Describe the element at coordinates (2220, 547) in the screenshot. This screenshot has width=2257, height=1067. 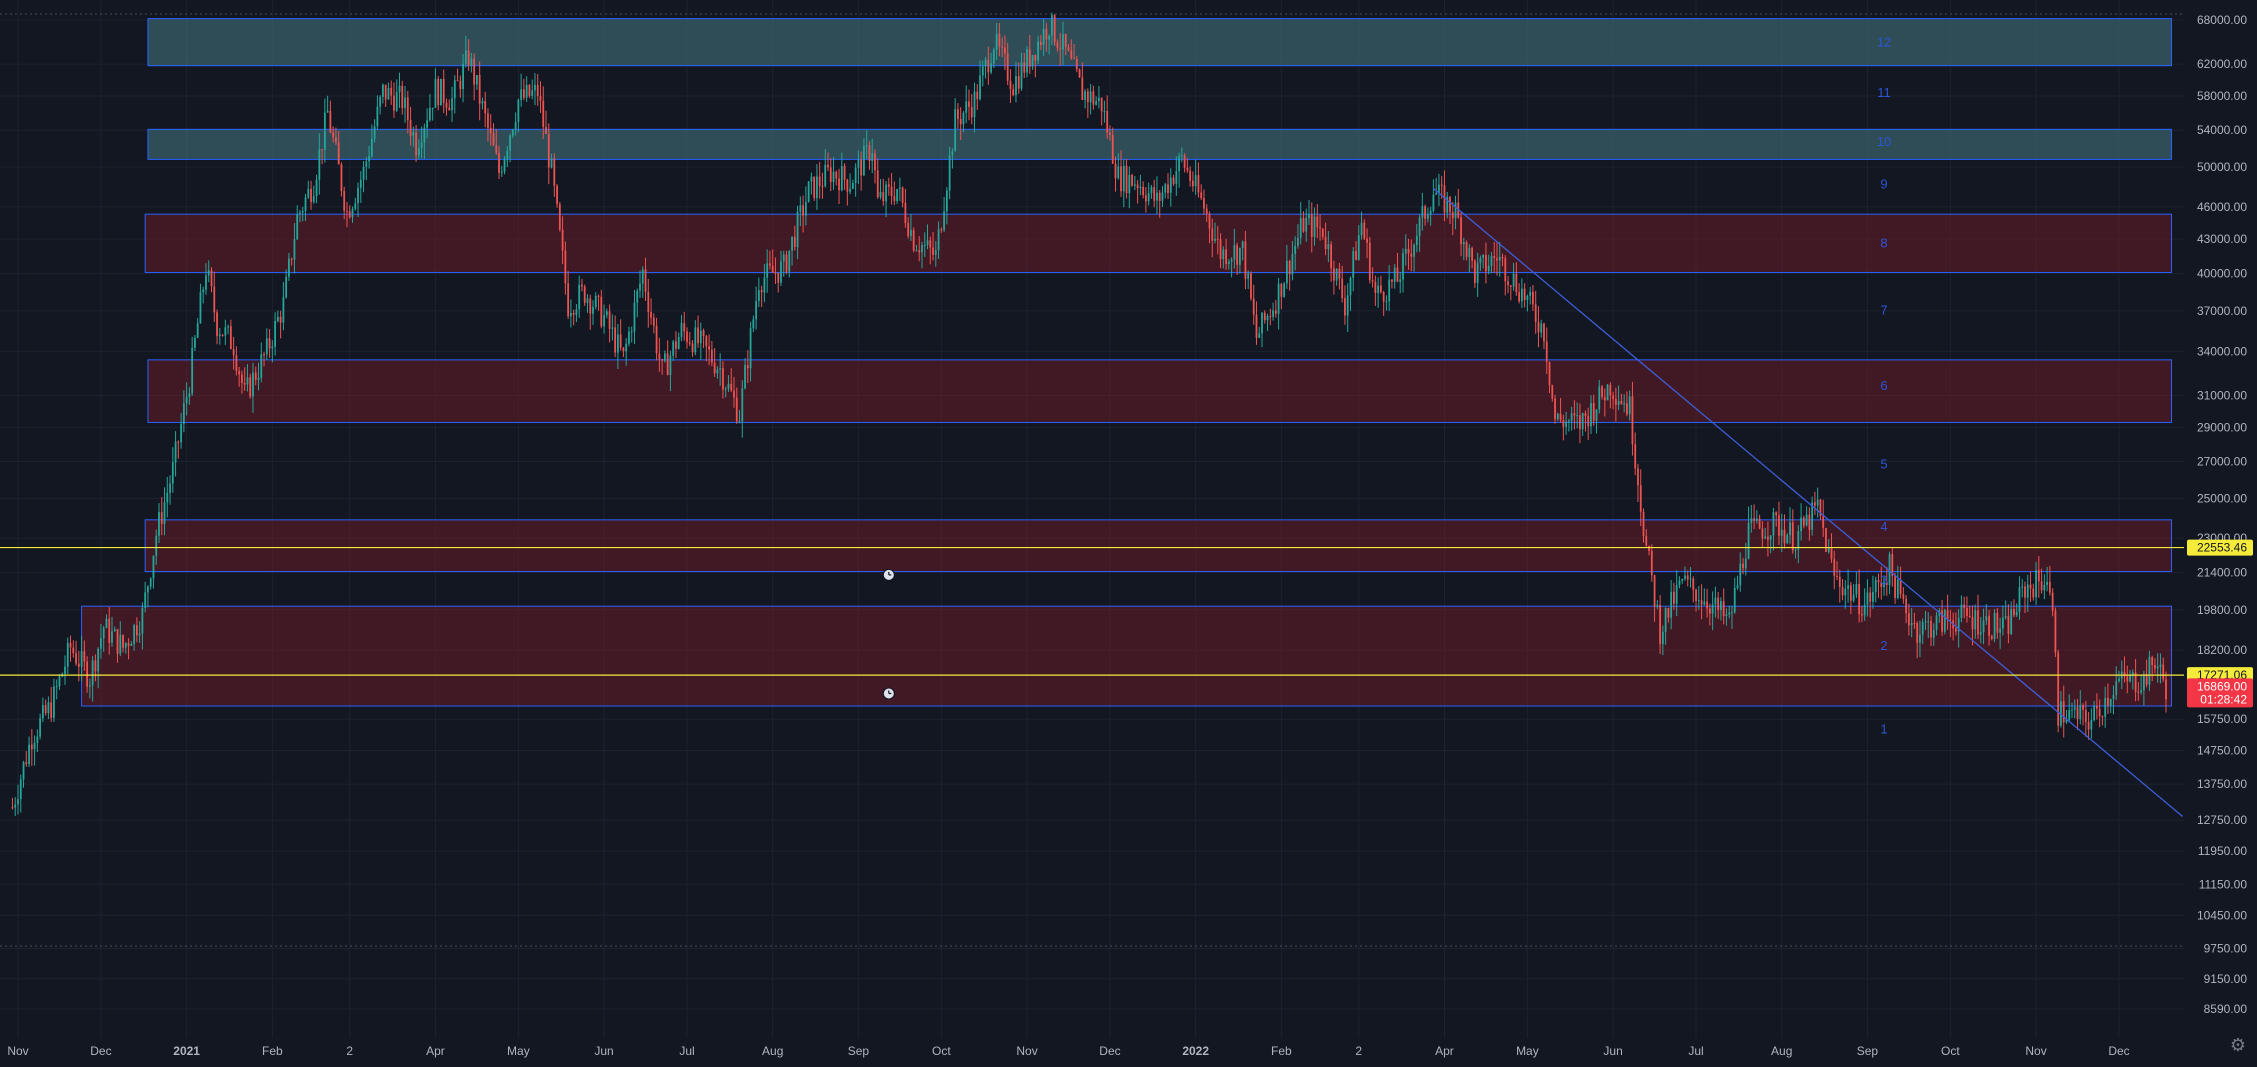
I see `hline-price-badge-bg` at that location.